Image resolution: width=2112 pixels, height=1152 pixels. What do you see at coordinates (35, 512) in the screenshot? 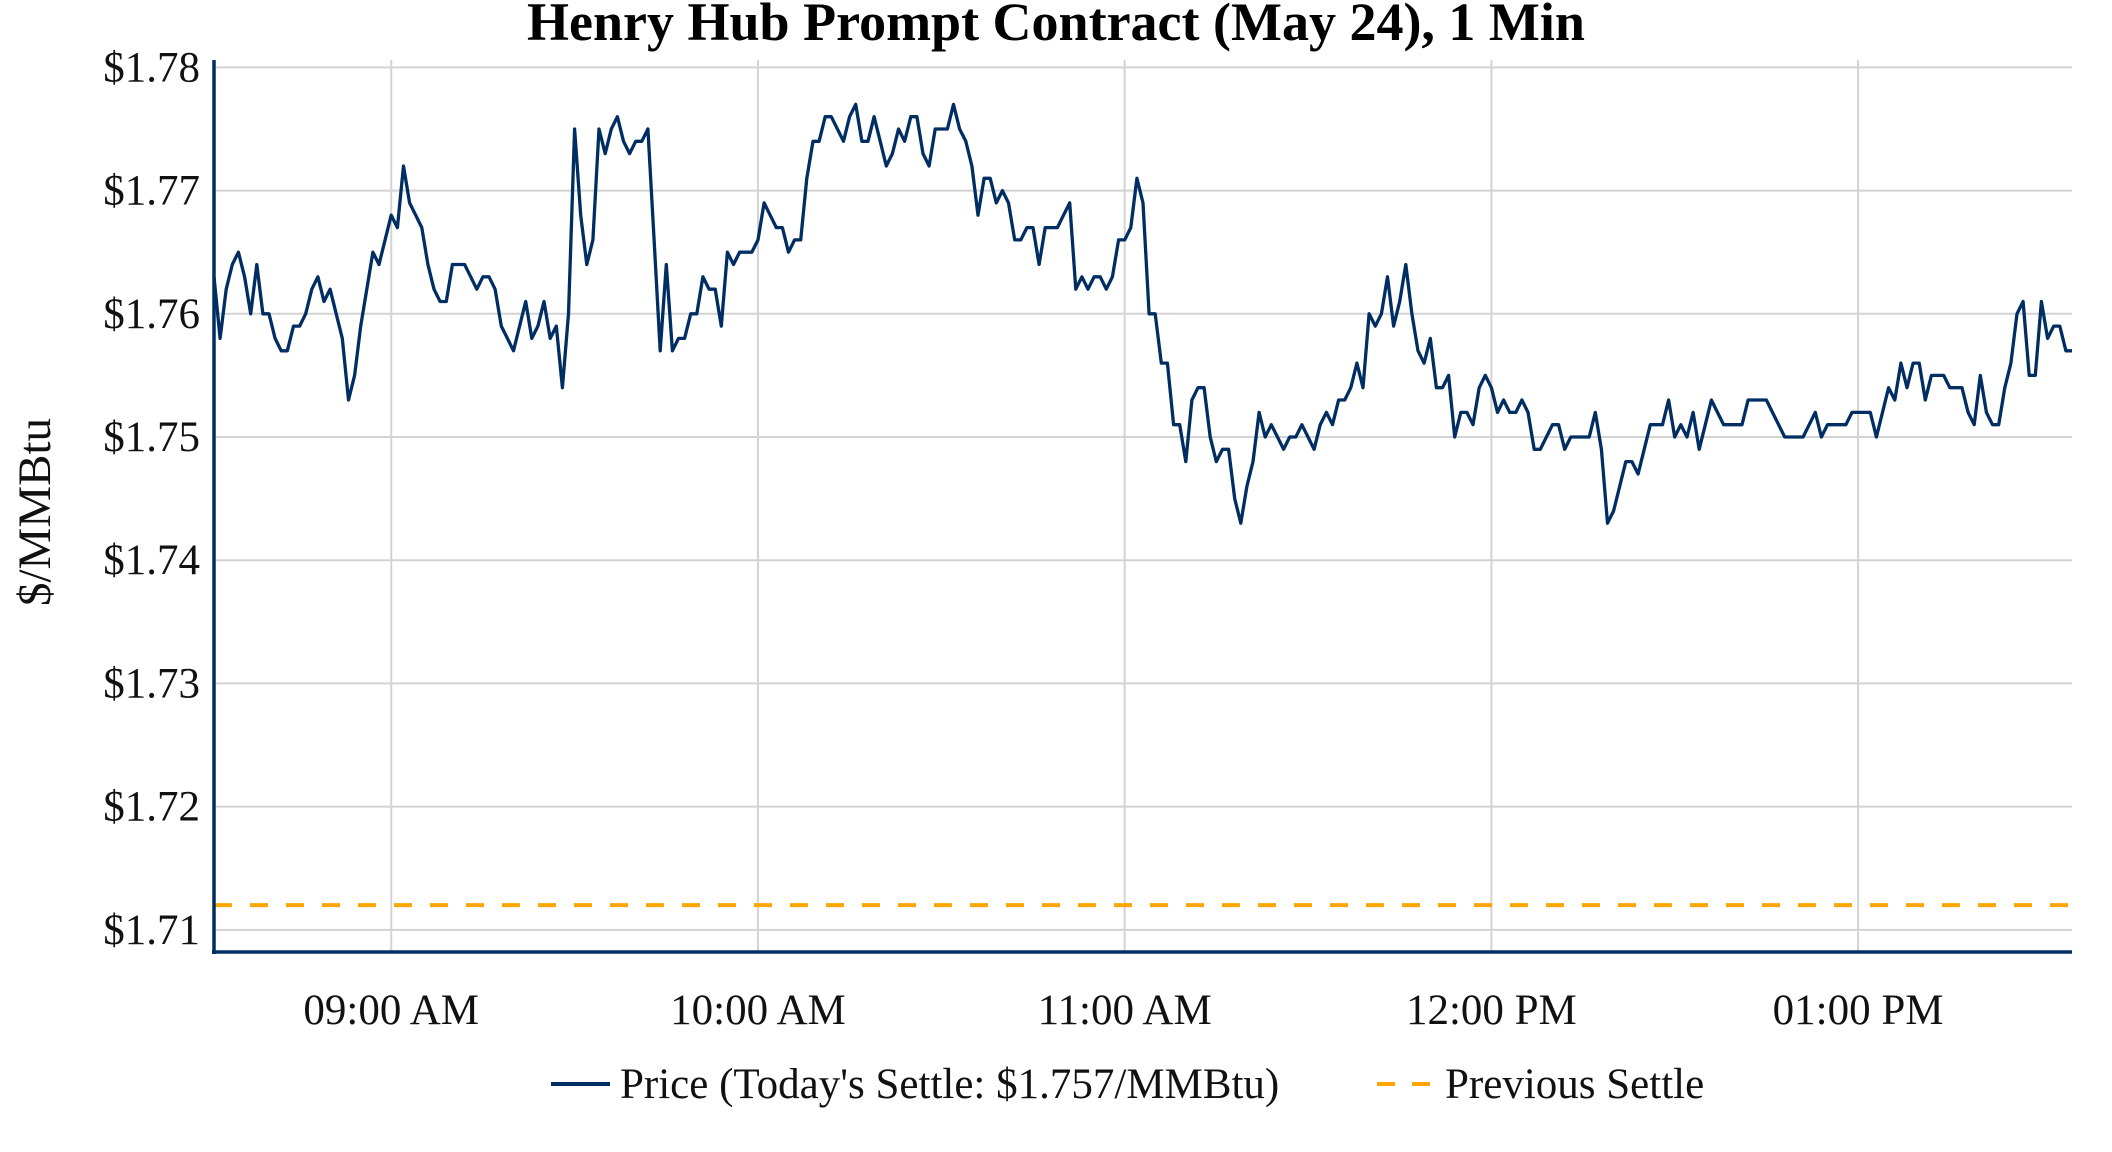
I see `y-axis-title: $/MMBtu` at bounding box center [35, 512].